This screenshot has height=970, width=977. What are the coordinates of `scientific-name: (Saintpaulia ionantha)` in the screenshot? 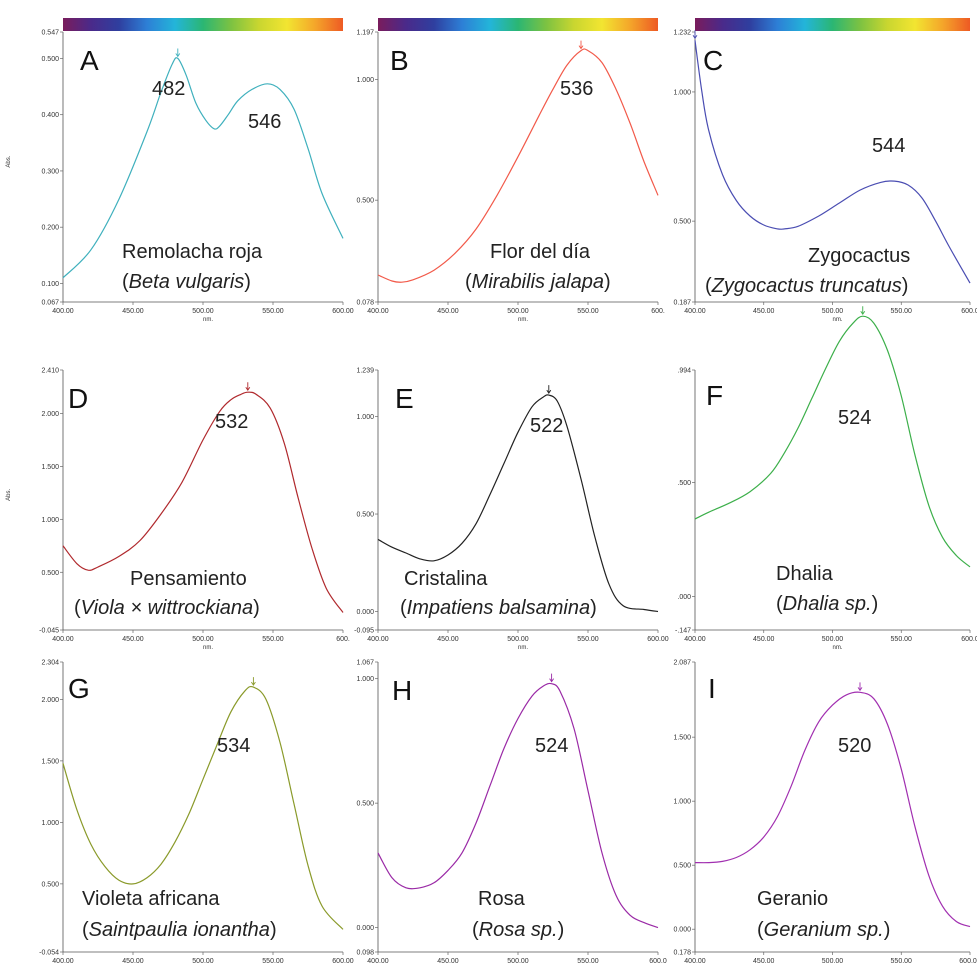 It's located at (179, 930).